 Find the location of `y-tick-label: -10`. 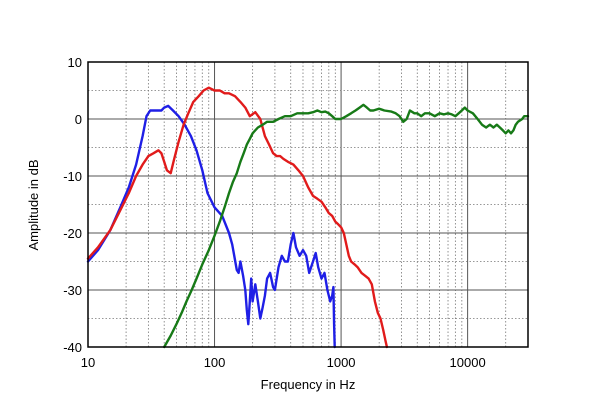

y-tick-label: -10 is located at coordinates (72, 176).